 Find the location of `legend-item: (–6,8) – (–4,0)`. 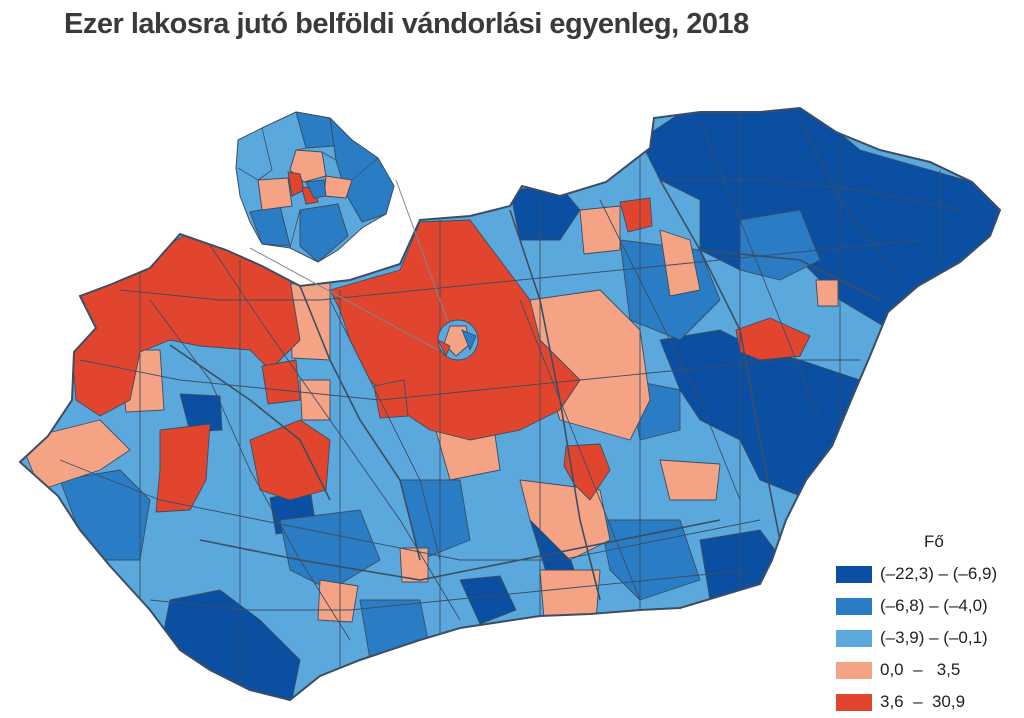

legend-item: (–6,8) – (–4,0) is located at coordinates (926, 606).